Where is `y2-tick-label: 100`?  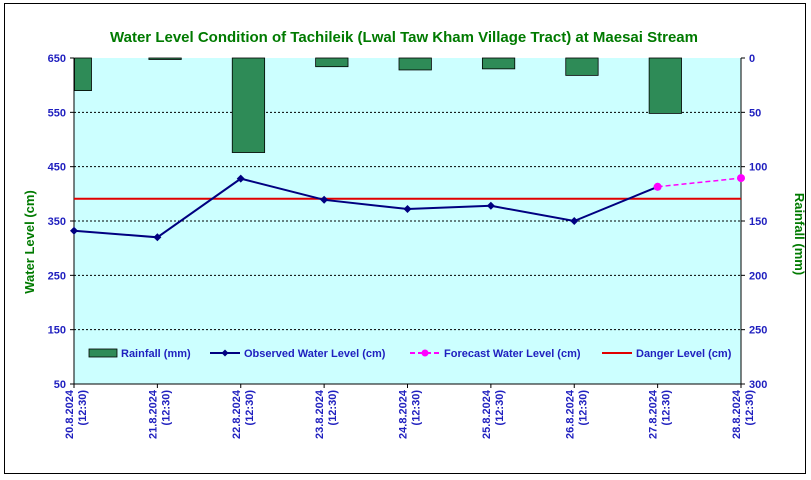
y2-tick-label: 100 is located at coordinates (758, 168).